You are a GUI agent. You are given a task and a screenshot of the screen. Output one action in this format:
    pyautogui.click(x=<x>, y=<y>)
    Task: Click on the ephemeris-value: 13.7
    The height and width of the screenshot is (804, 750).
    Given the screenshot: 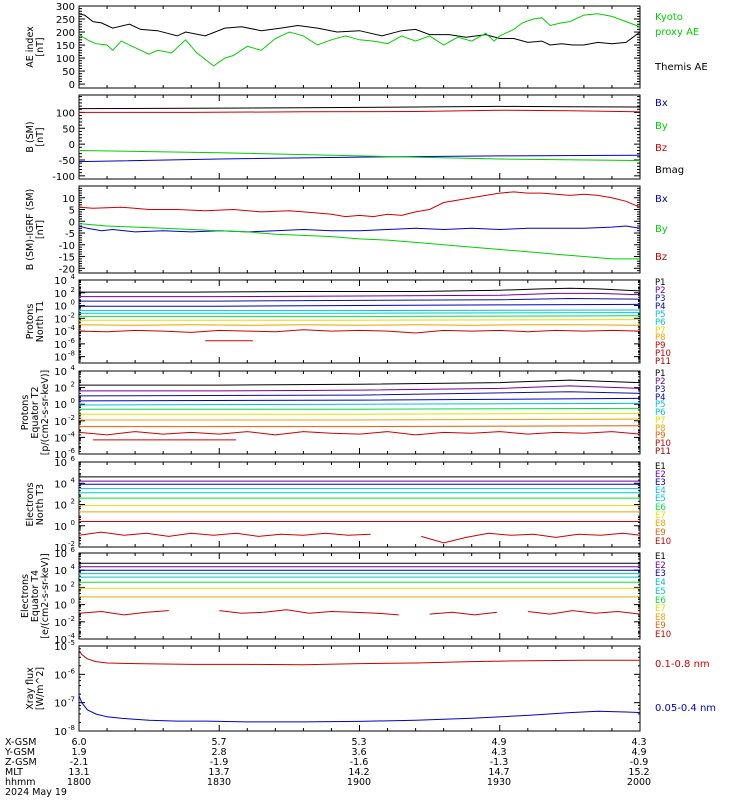 What is the action you would take?
    pyautogui.click(x=218, y=772)
    